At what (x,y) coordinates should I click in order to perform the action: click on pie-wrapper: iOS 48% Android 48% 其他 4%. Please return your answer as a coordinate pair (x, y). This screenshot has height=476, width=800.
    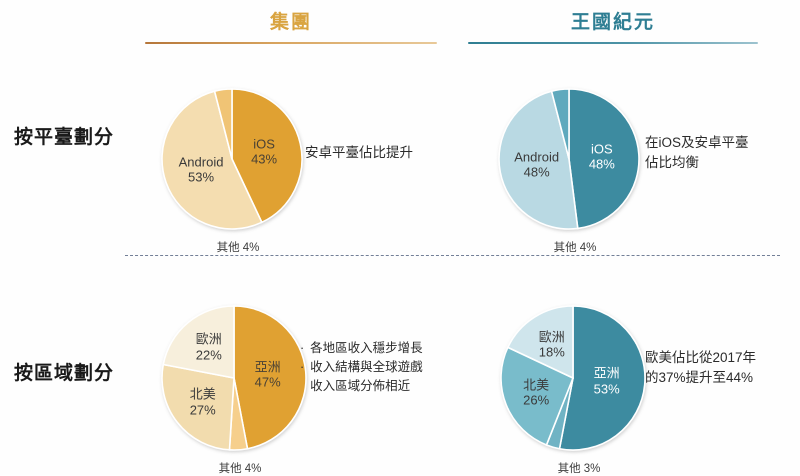
    Looking at the image, I should click on (569, 169).